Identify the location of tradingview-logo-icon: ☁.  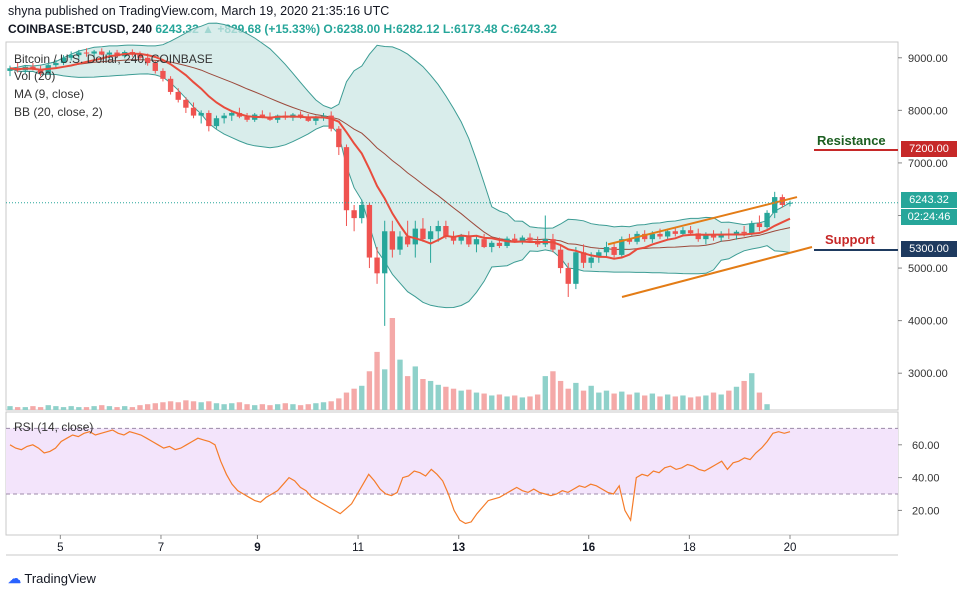
(14, 578).